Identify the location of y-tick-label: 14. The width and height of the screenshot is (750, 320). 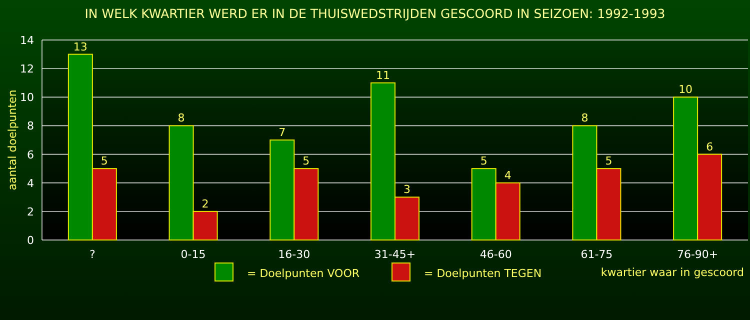
(27, 40).